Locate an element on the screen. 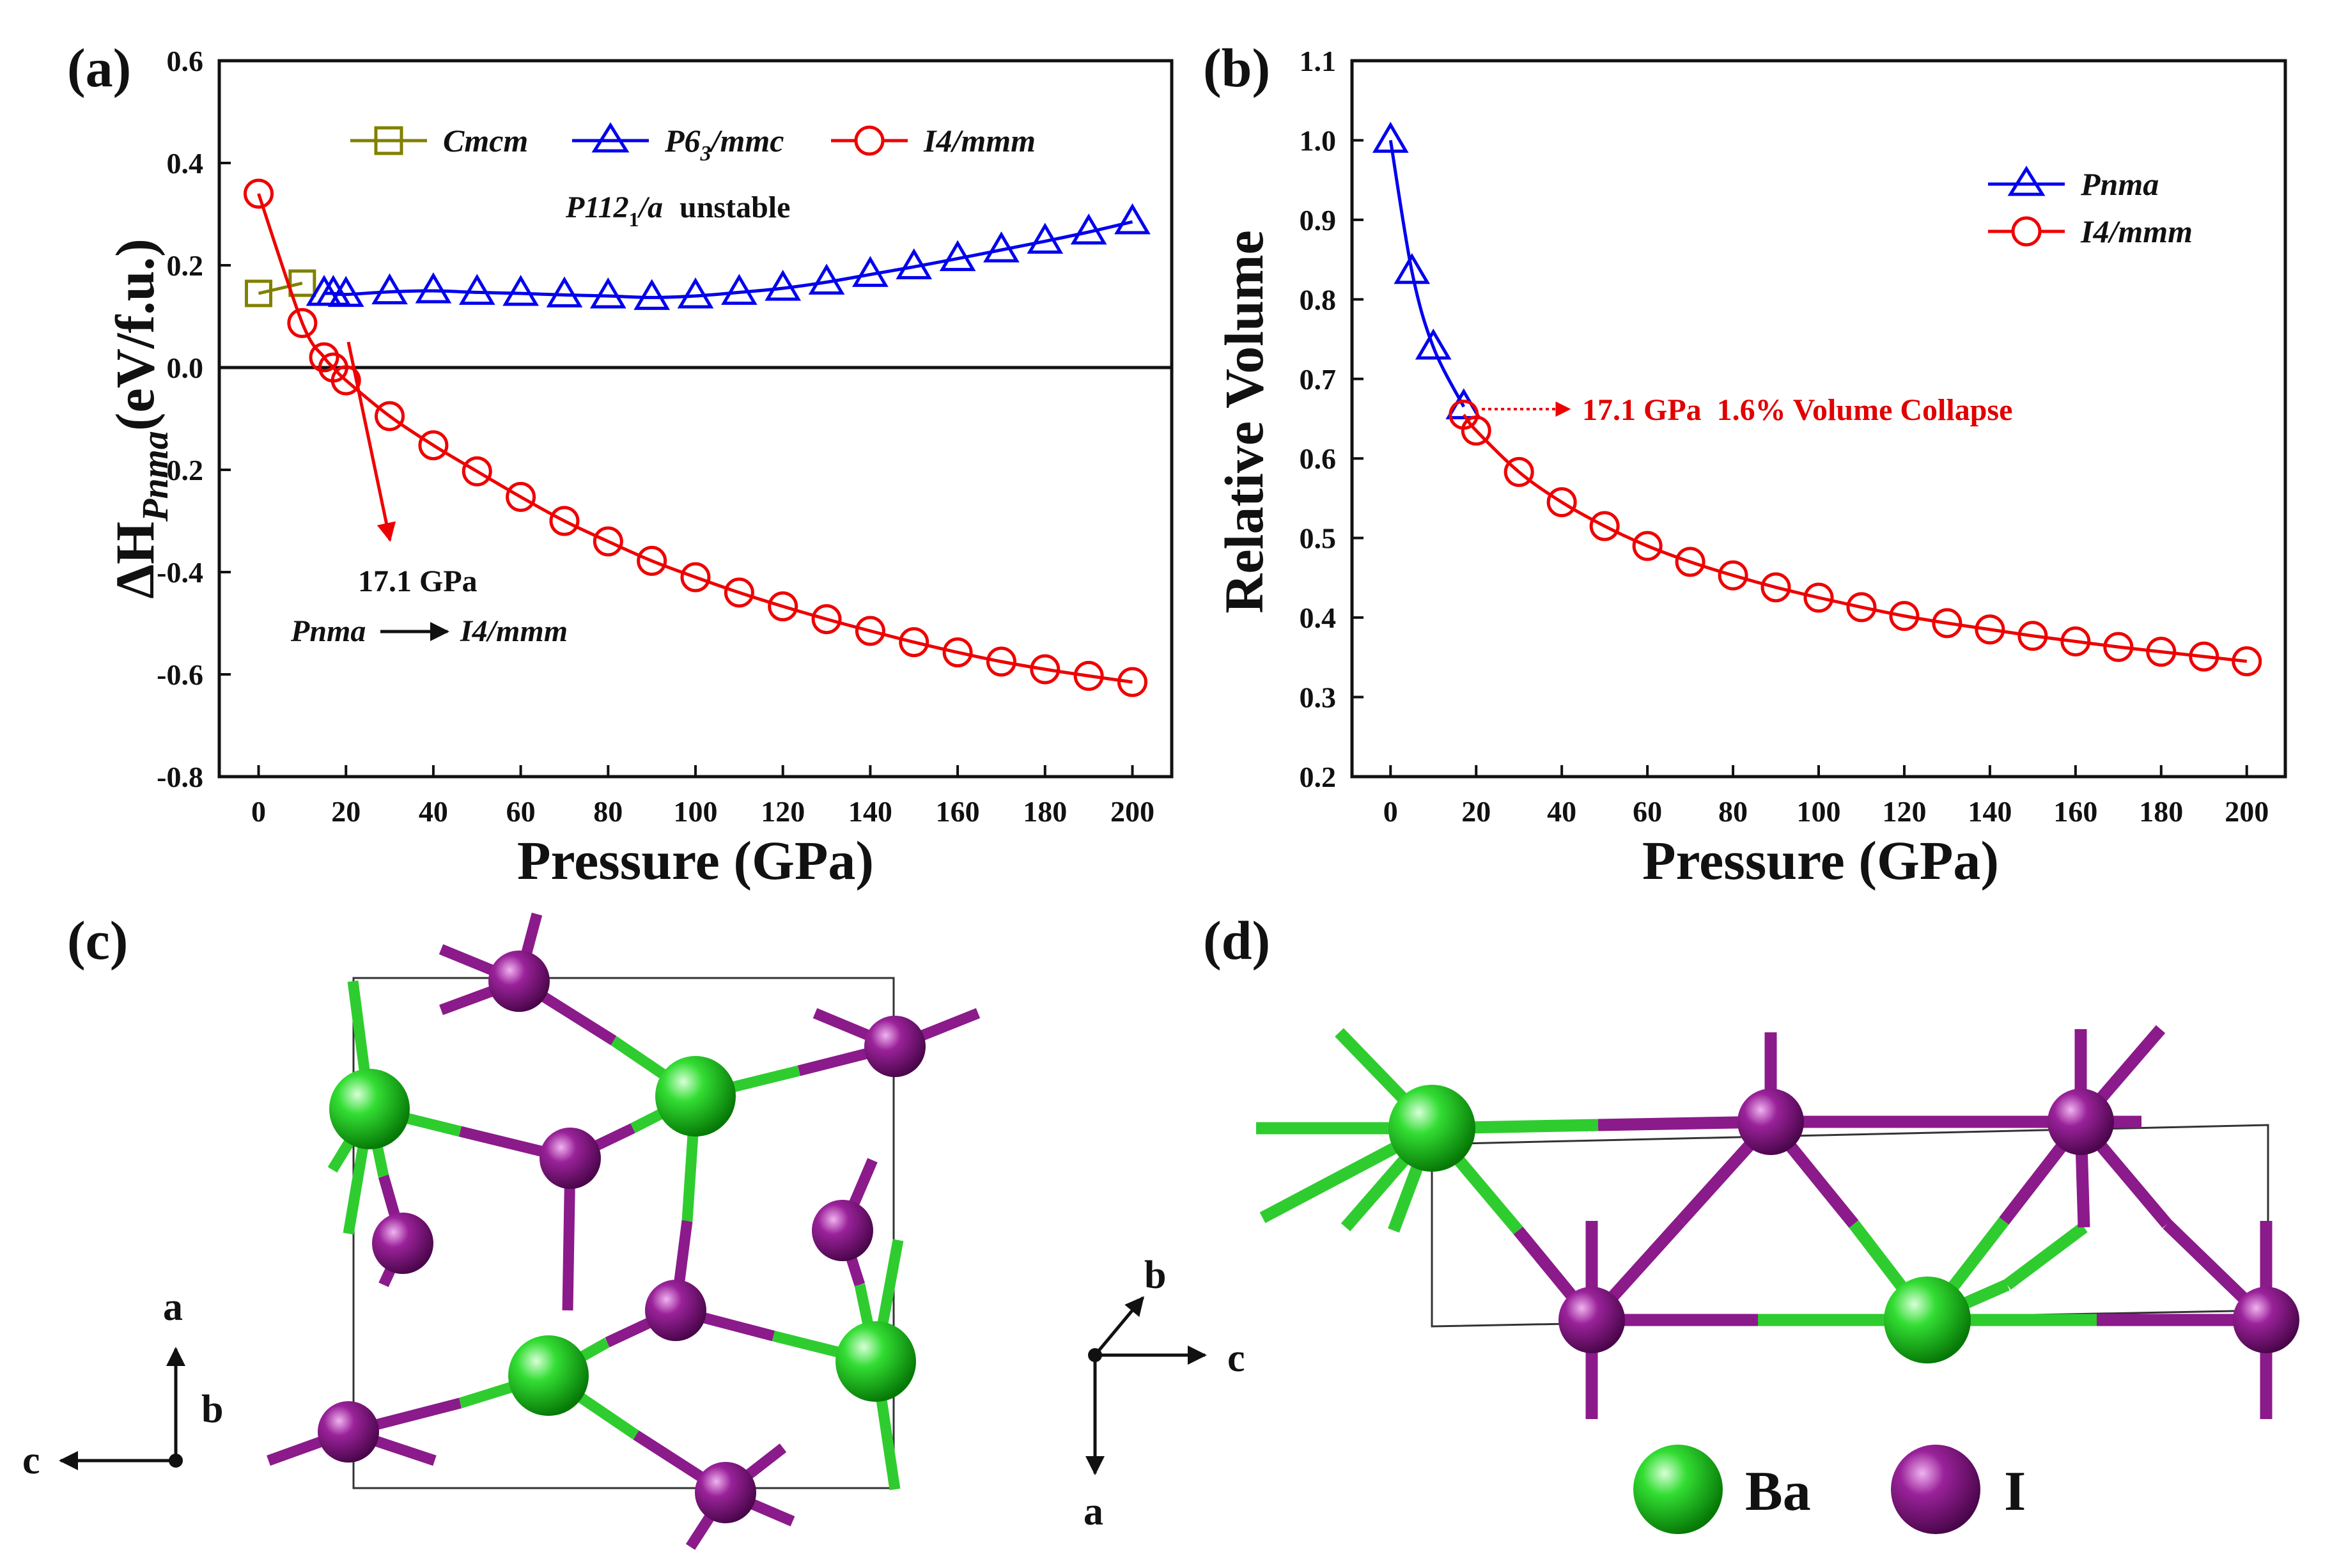 This screenshot has width=2339, height=1568. panel-label-b: (b) is located at coordinates (1236, 67).